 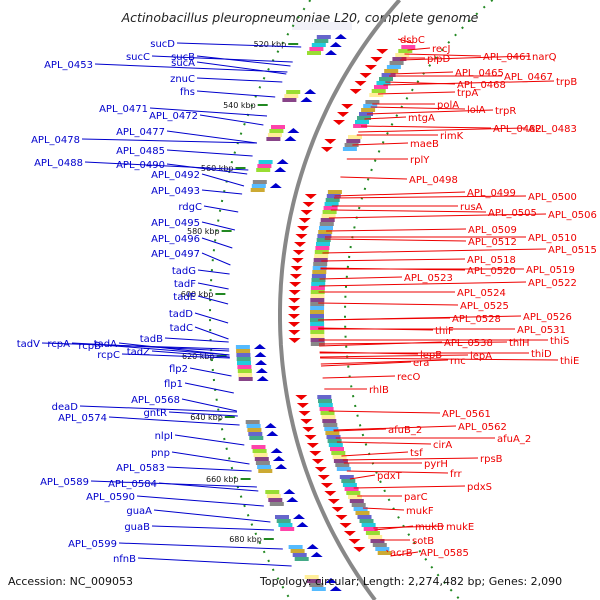 What do you see at coordinates (479, 73) in the screenshot?
I see `gene-label-APL_0465: APL_0465` at bounding box center [479, 73].